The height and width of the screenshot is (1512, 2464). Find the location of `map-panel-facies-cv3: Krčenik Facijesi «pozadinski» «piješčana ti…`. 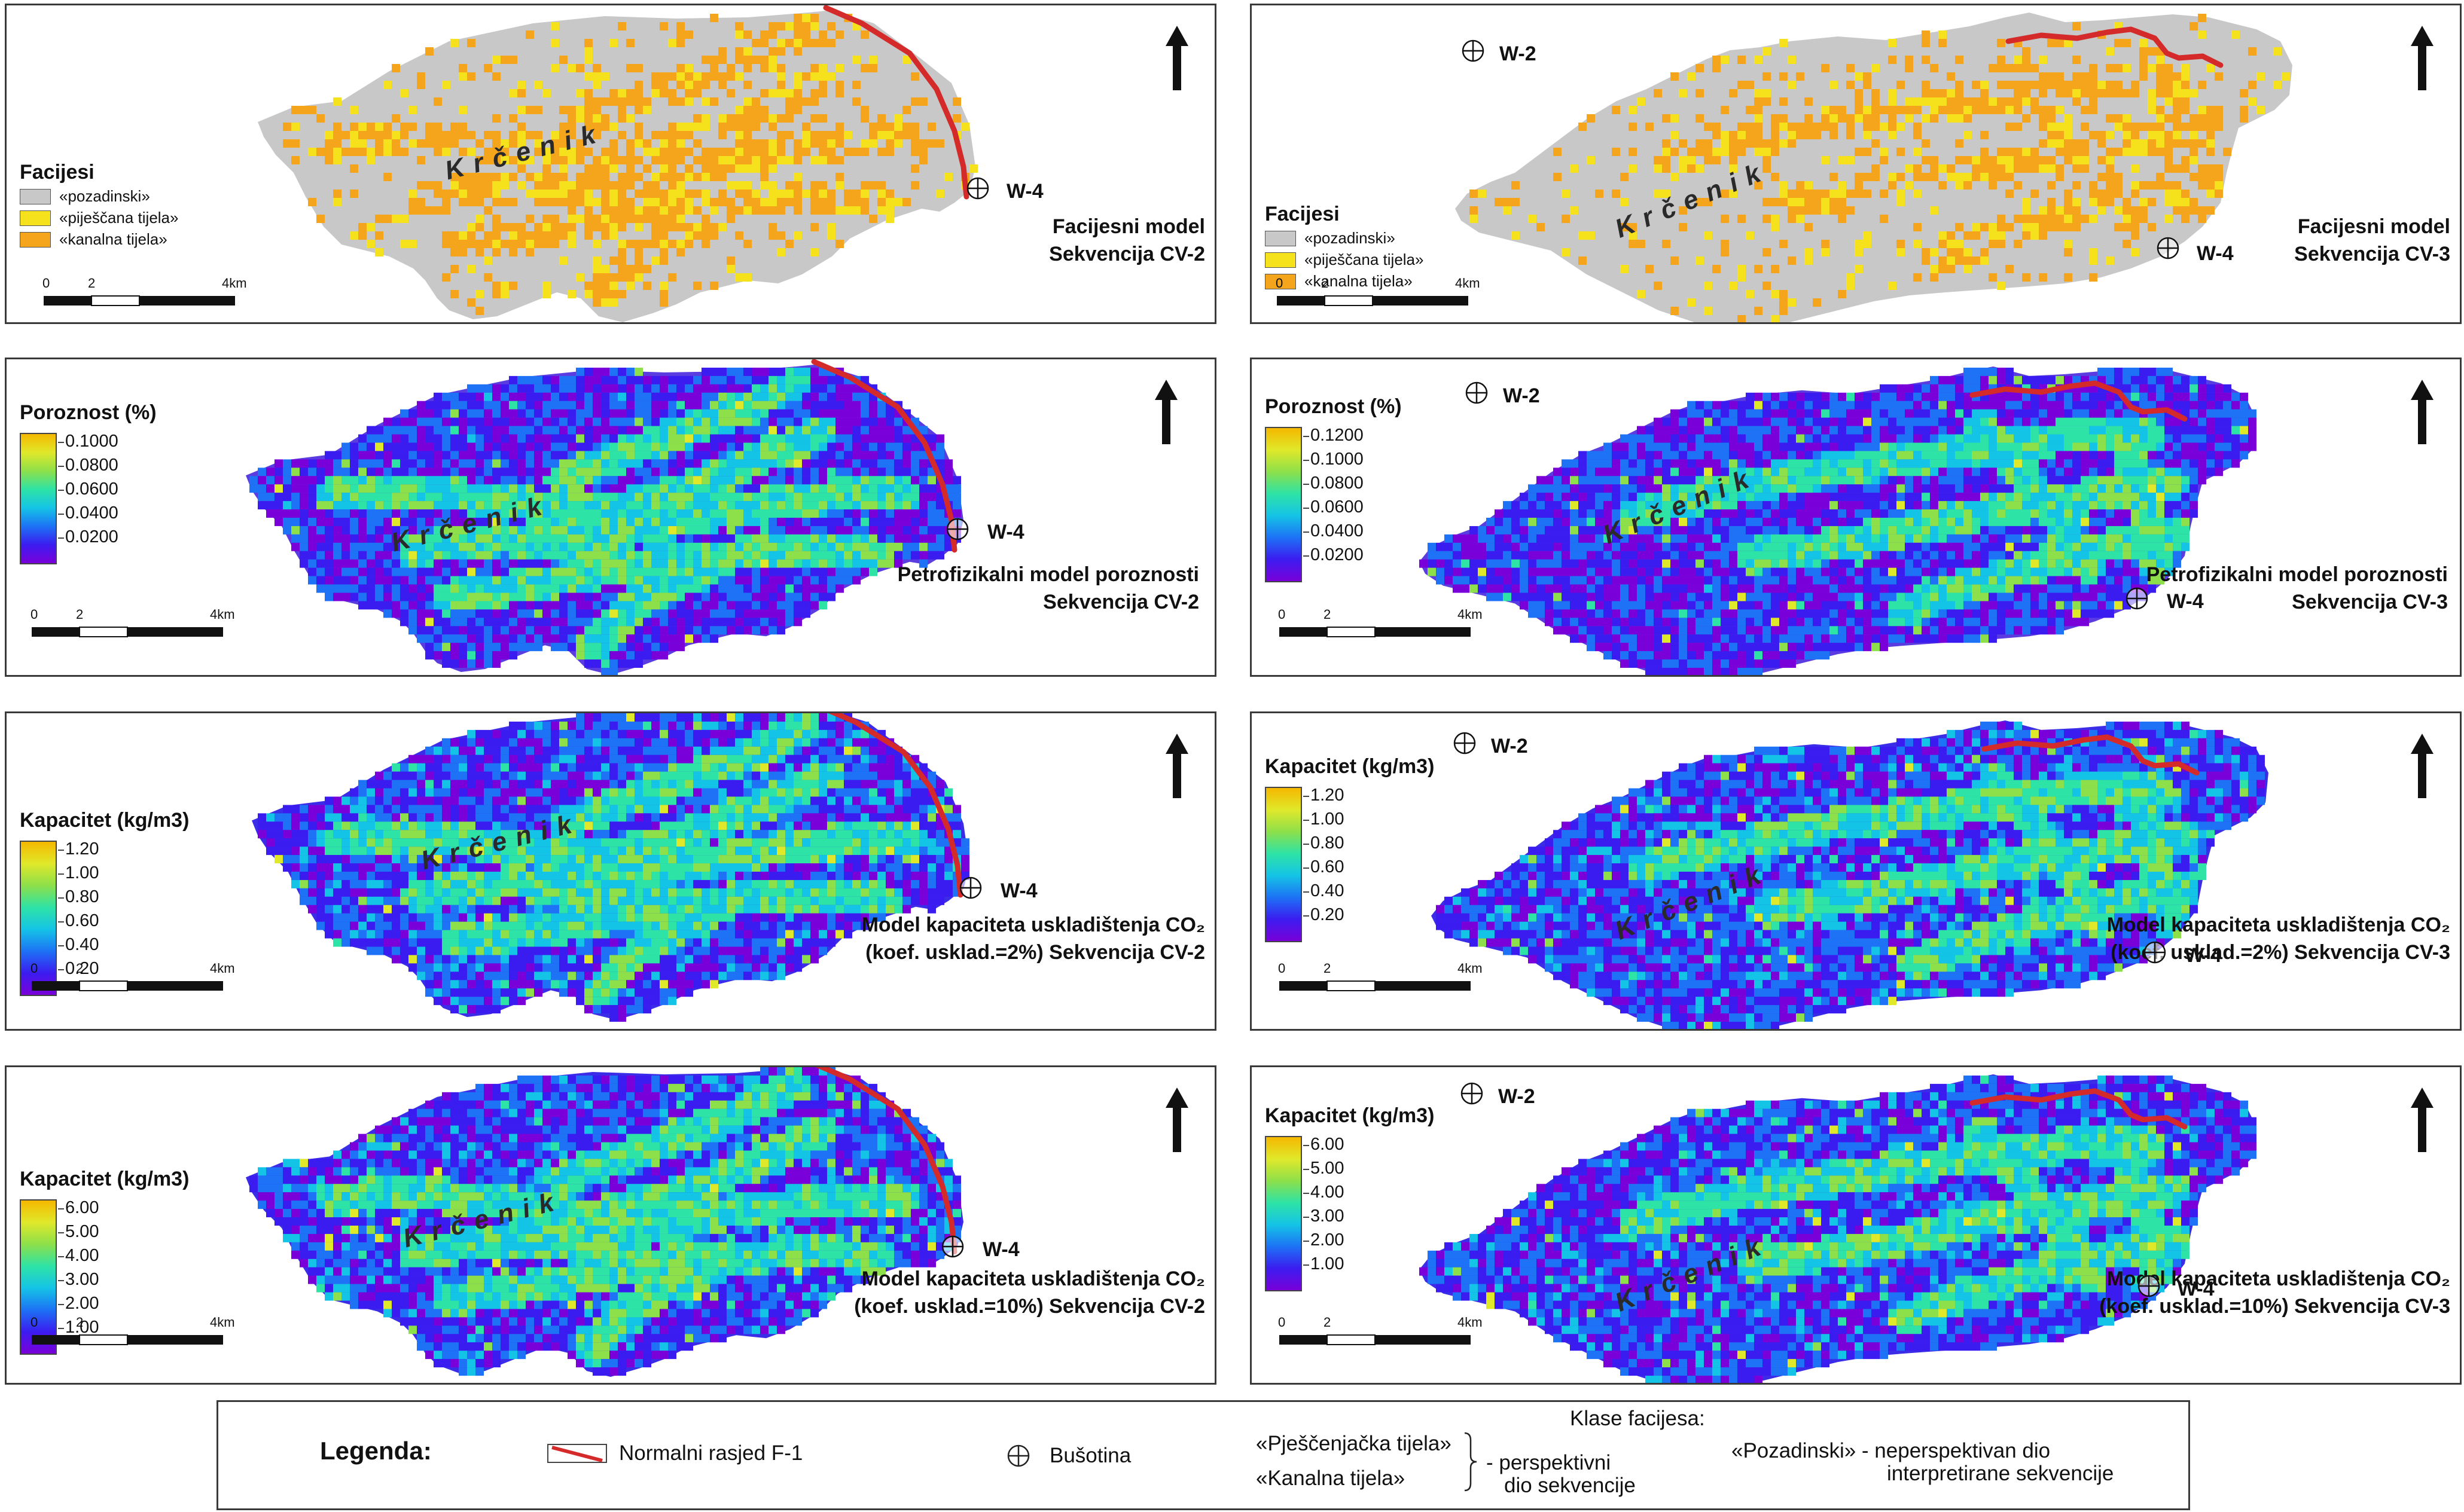

map-panel-facies-cv3: Krčenik Facijesi «pozadinski» «piješčana ti… is located at coordinates (1856, 164).